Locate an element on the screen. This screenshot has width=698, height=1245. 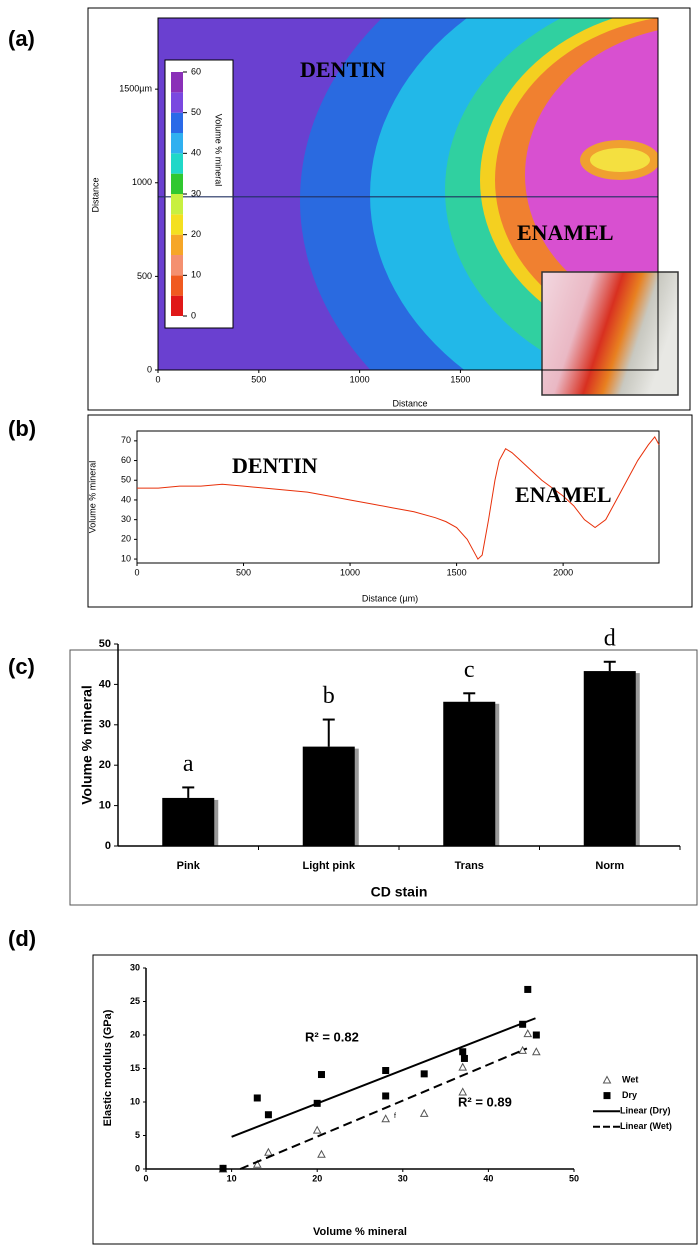
panel-label: (c) is located at coordinates (21, 666).